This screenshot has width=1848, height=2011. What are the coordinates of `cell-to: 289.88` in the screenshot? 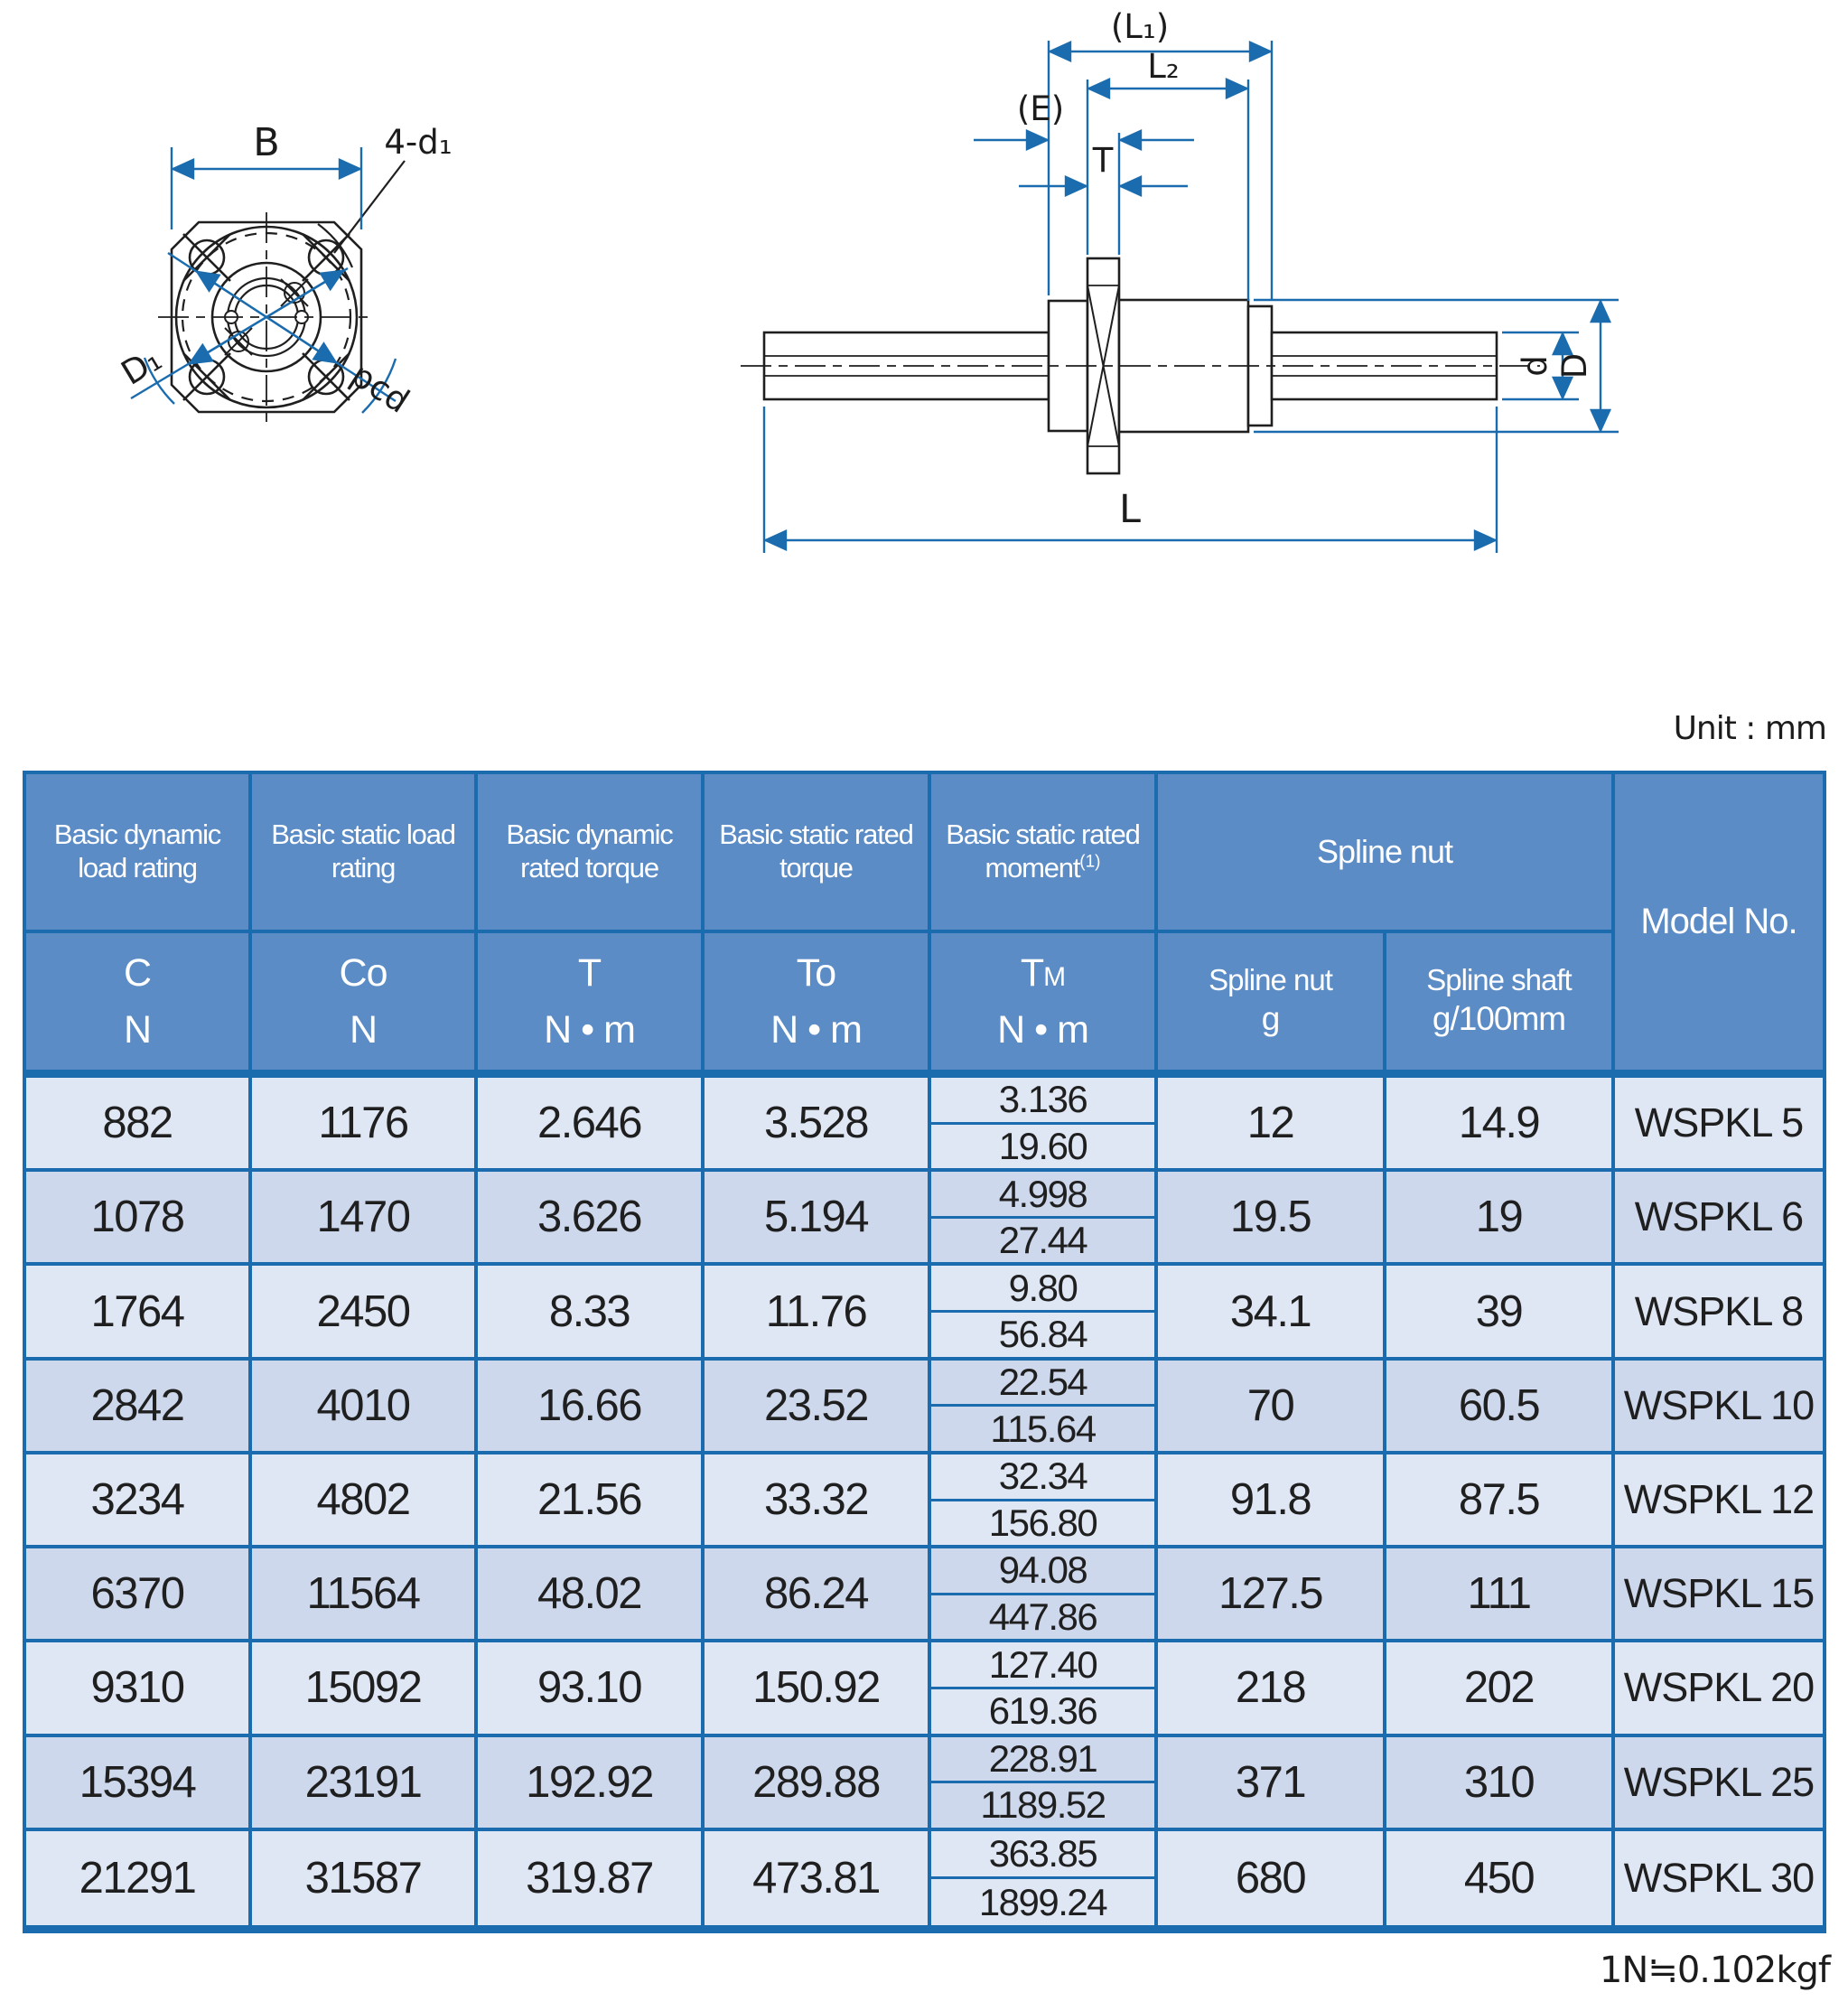 It's located at (818, 1783).